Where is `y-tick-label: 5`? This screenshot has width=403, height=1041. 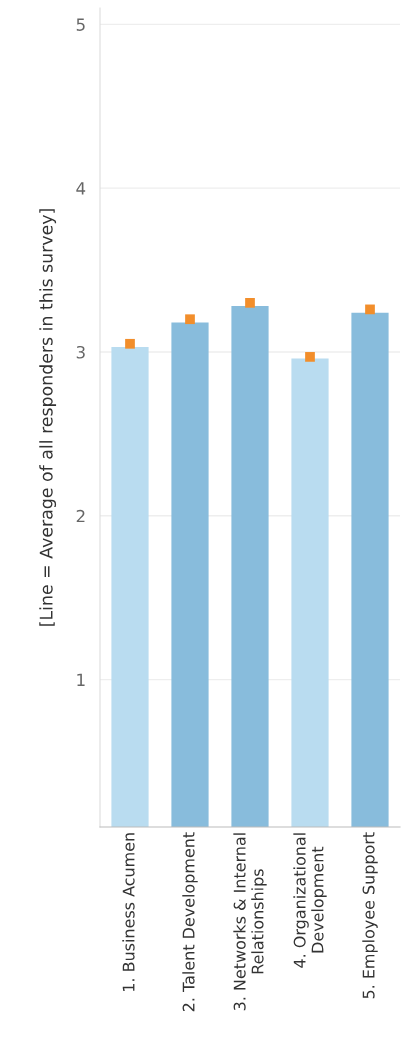 y-tick-label: 5 is located at coordinates (80, 24).